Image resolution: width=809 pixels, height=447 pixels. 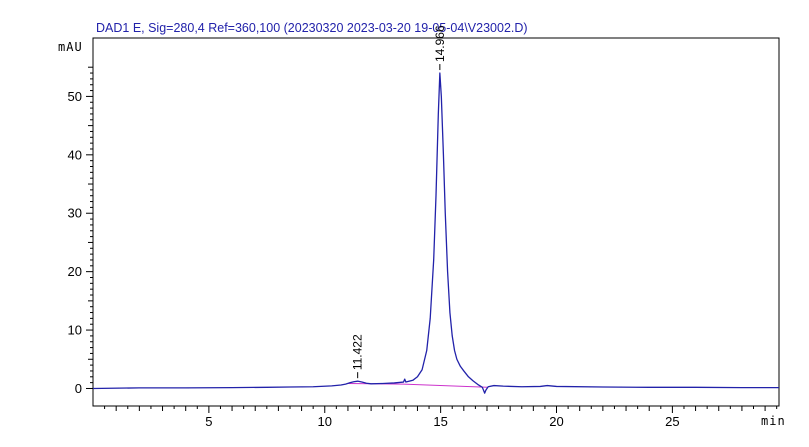 What do you see at coordinates (78, 388) in the screenshot?
I see `y-tick-label: 0` at bounding box center [78, 388].